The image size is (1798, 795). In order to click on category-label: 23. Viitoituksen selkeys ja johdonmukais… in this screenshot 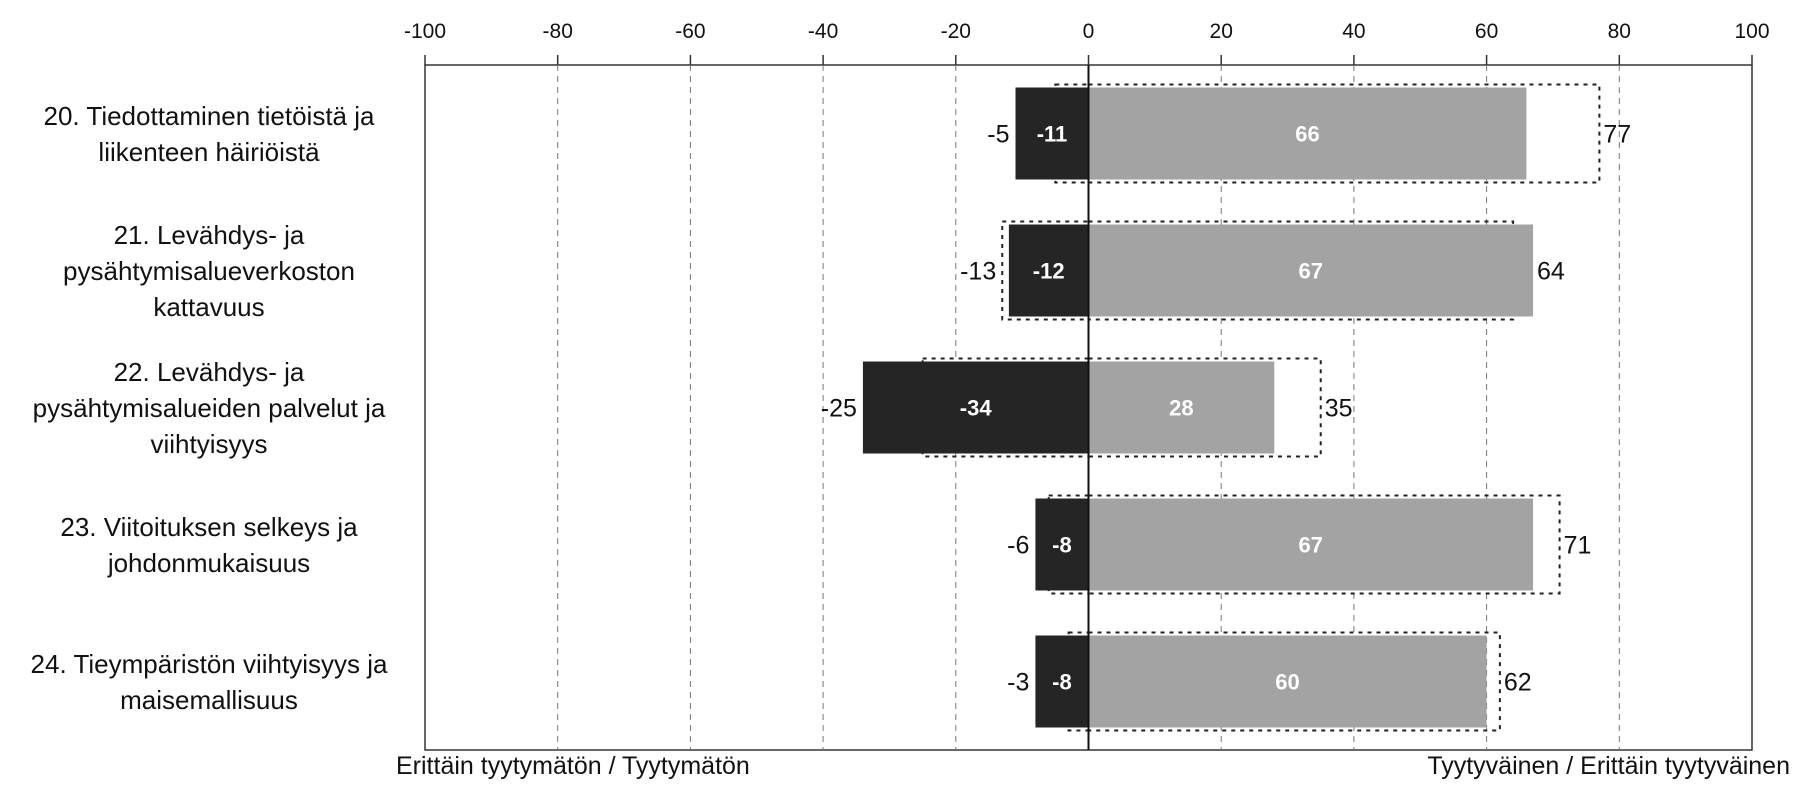, I will do `click(209, 544)`.